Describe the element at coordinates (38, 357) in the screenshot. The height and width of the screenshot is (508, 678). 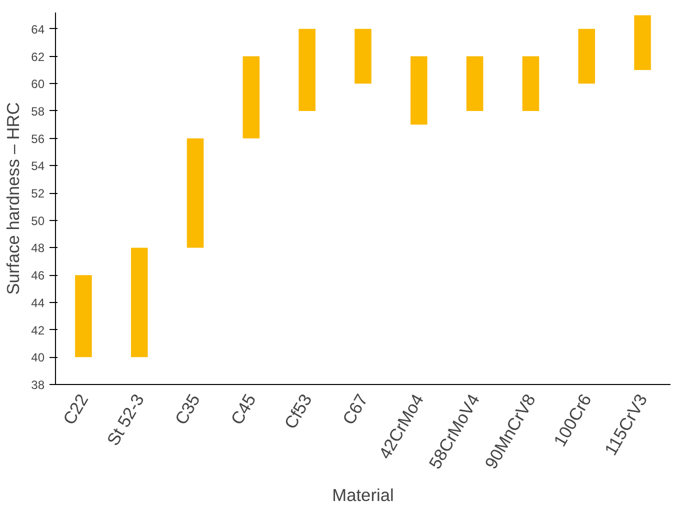
I see `y-tick-label: 40` at that location.